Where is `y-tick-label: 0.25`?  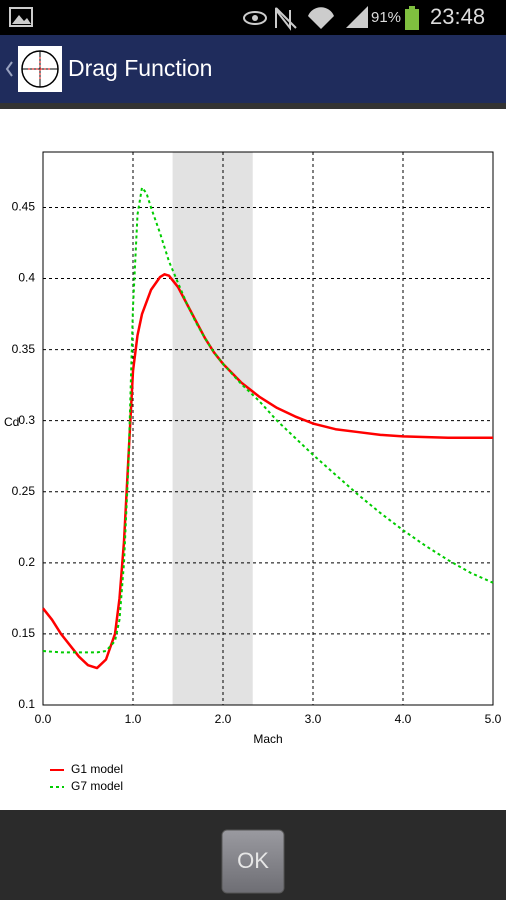 y-tick-label: 0.25 is located at coordinates (24, 491).